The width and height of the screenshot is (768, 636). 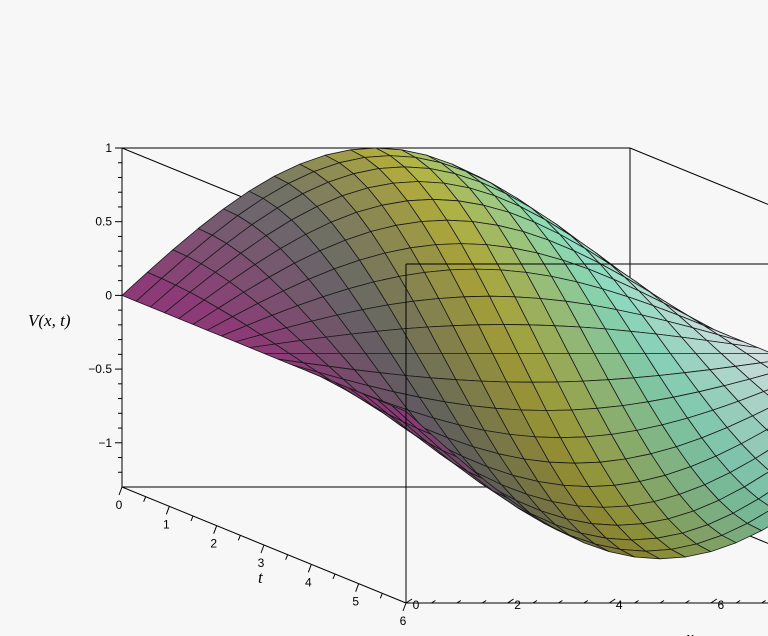 What do you see at coordinates (100, 369) in the screenshot?
I see `z-tick-label: −0.5` at bounding box center [100, 369].